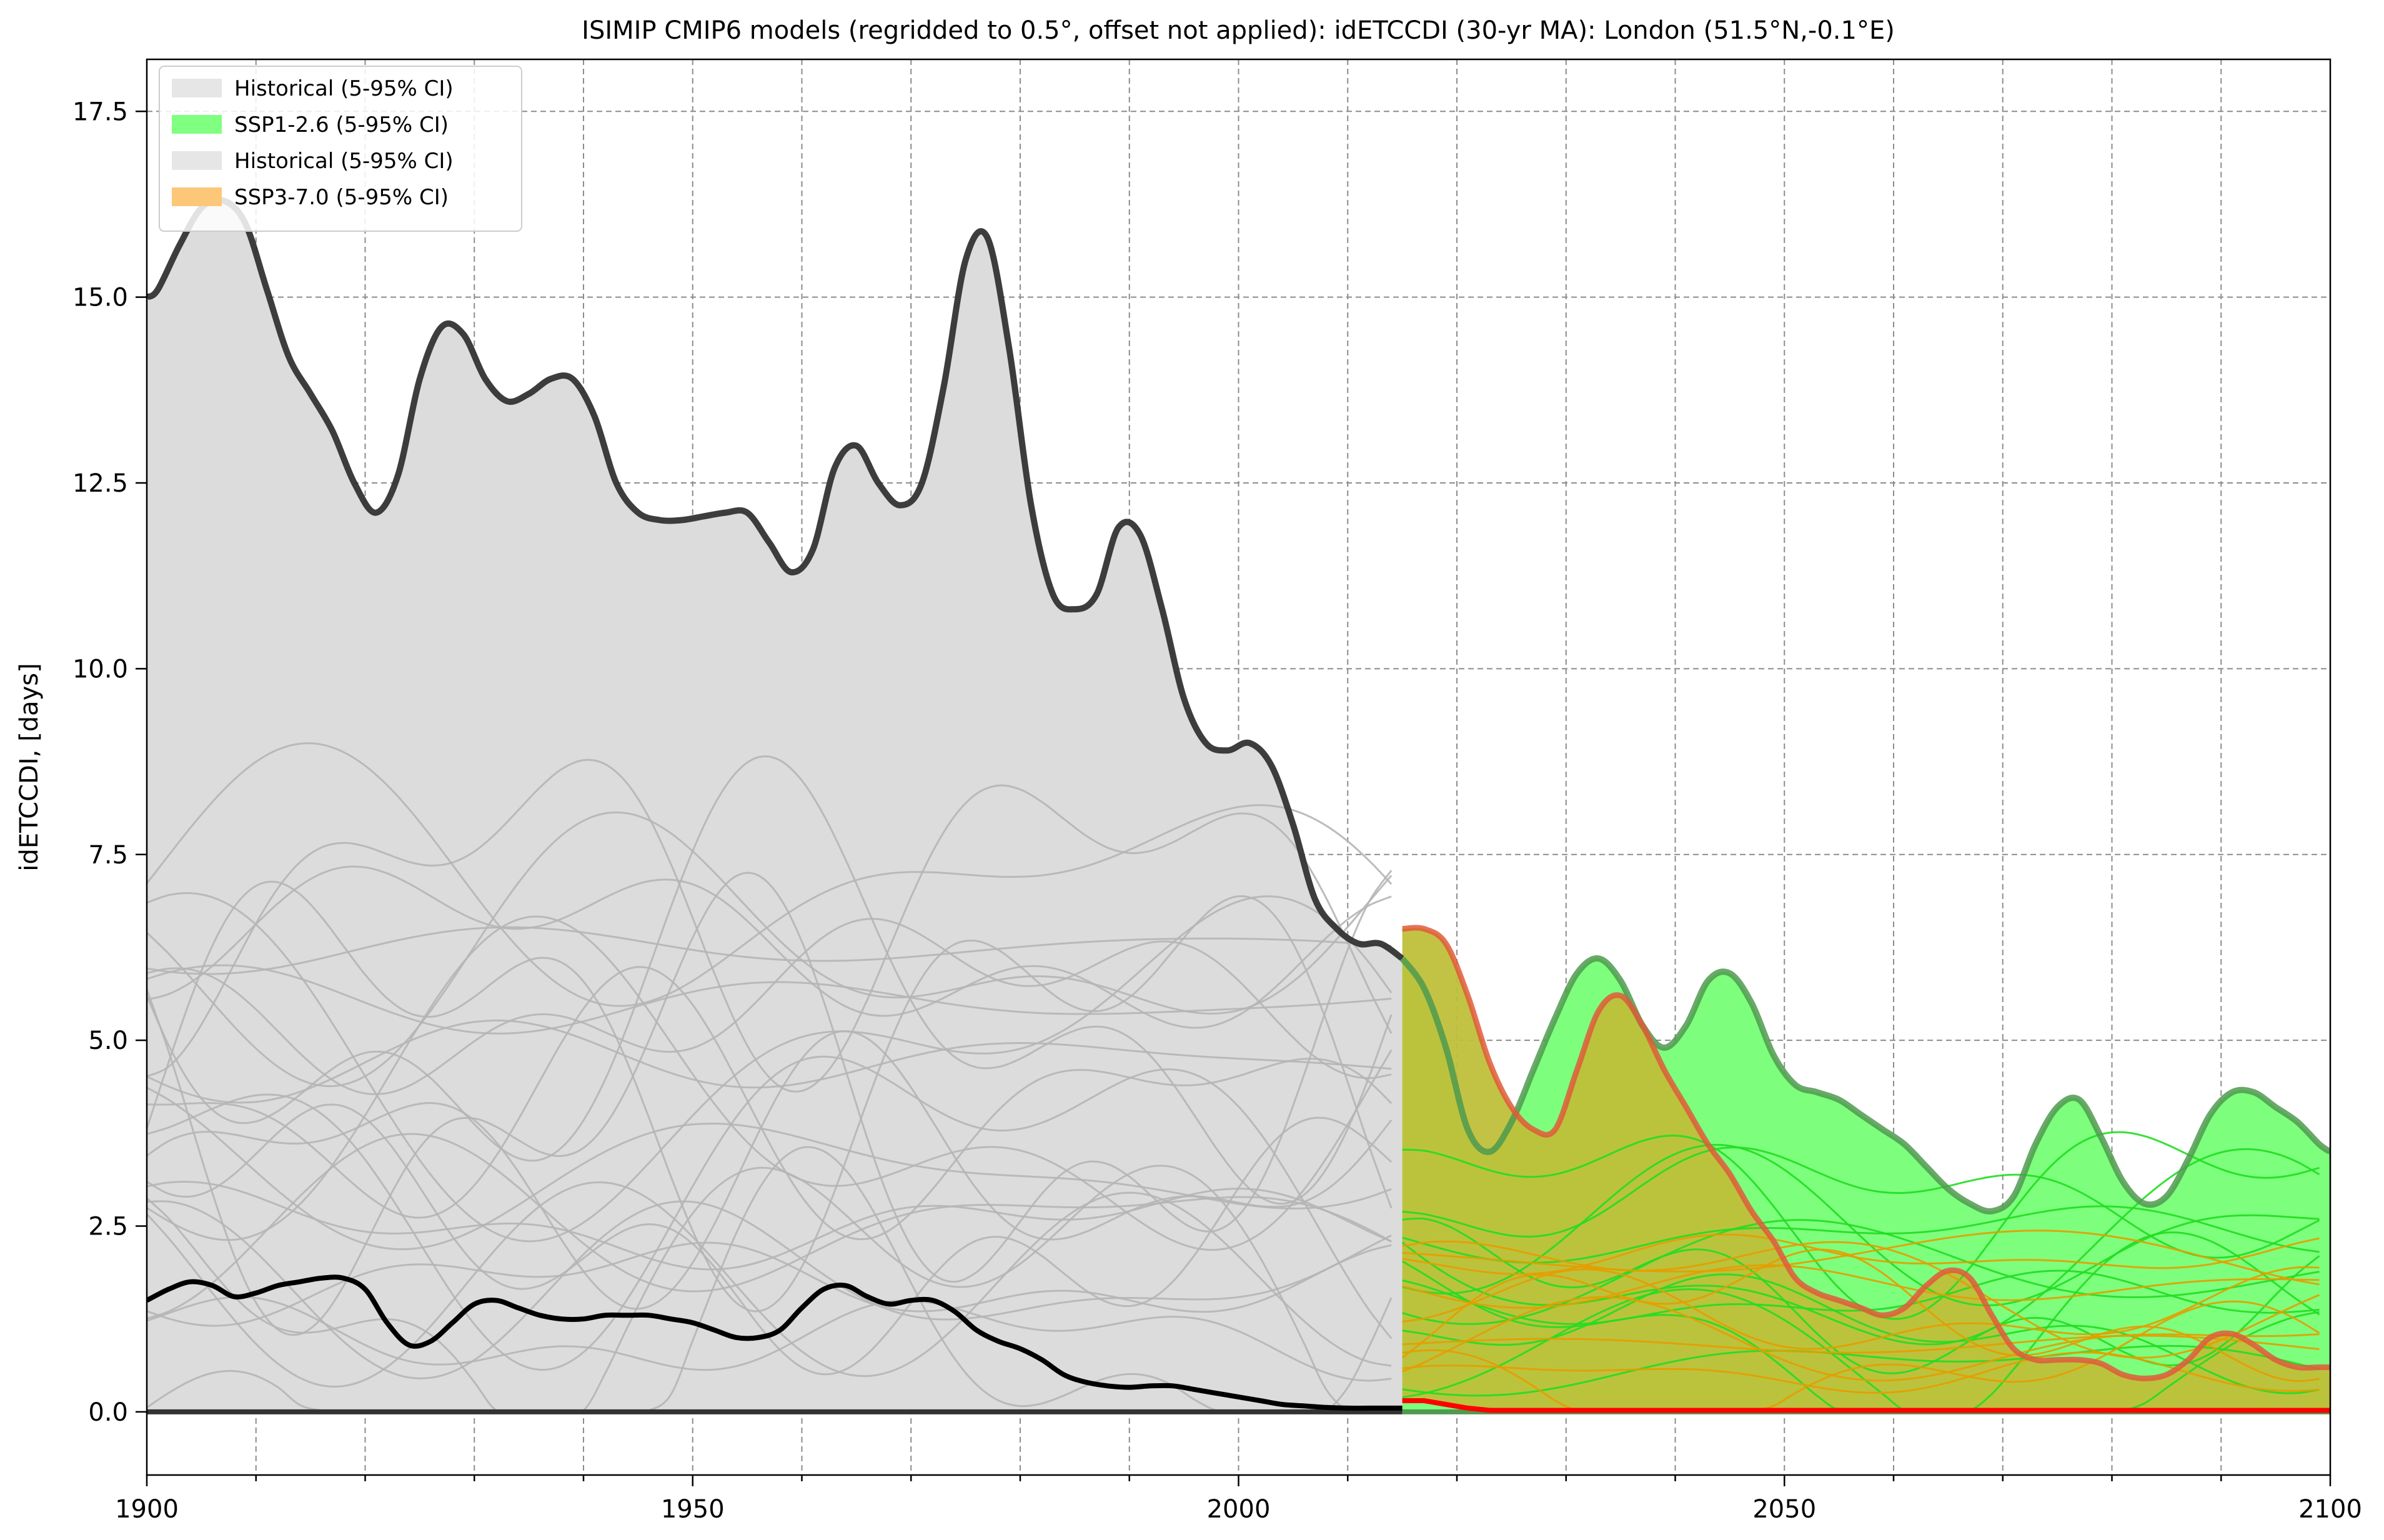 The height and width of the screenshot is (1540, 2384). Describe the element at coordinates (108, 855) in the screenshot. I see `y-tick-label: 7.5` at that location.